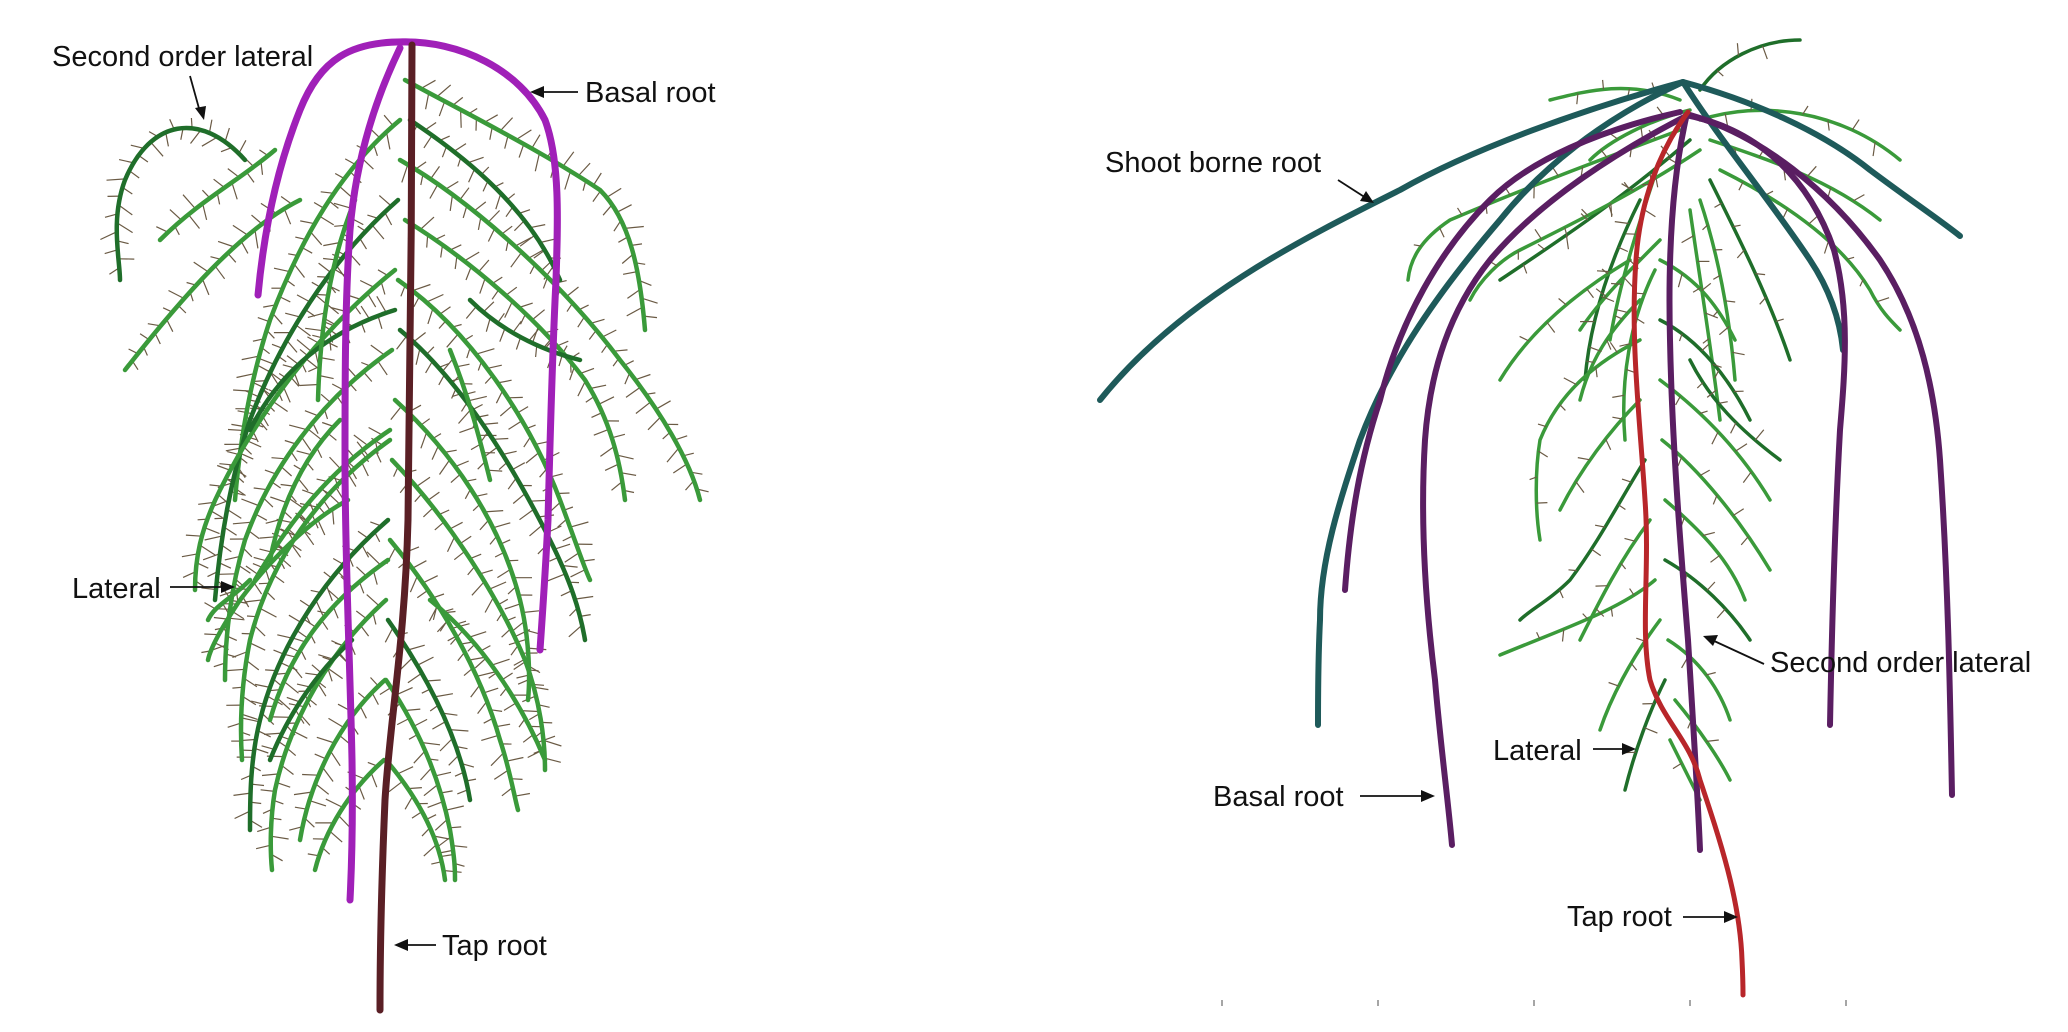  Describe the element at coordinates (537, 92) in the screenshot. I see `arrowhead` at that location.